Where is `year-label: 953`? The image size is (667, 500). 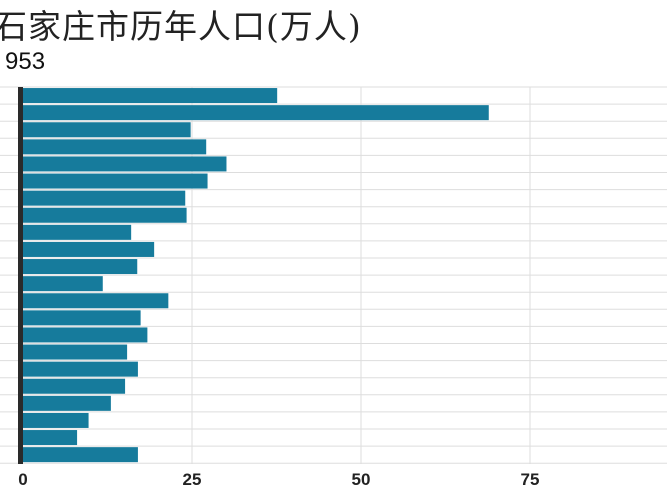 year-label: 953 is located at coordinates (25, 61).